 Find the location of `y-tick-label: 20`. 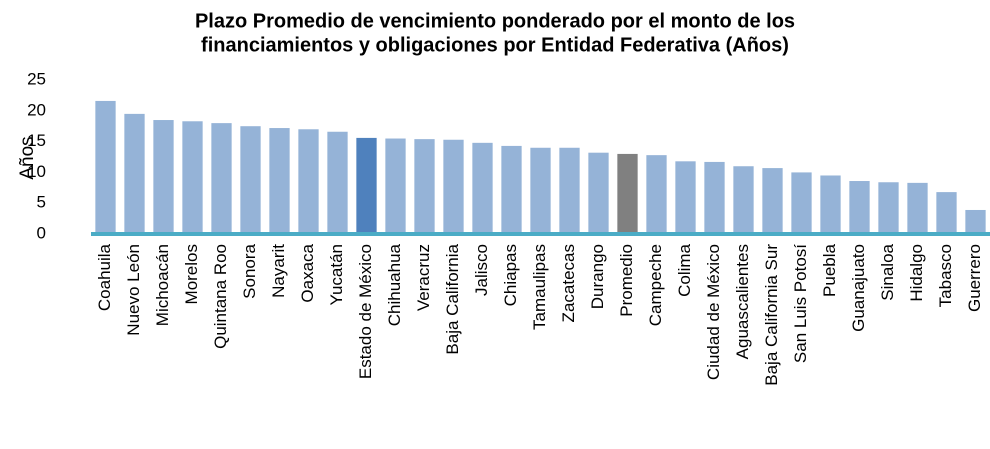

y-tick-label: 20 is located at coordinates (36, 109).